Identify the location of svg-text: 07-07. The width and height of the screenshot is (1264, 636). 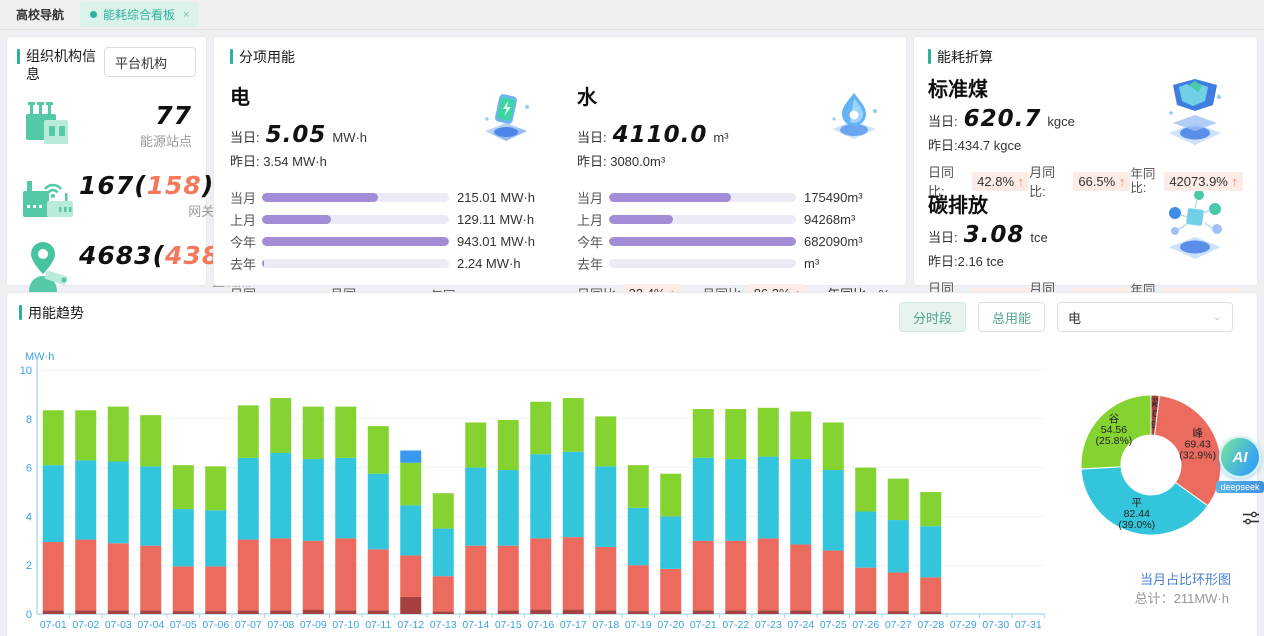
(248, 625).